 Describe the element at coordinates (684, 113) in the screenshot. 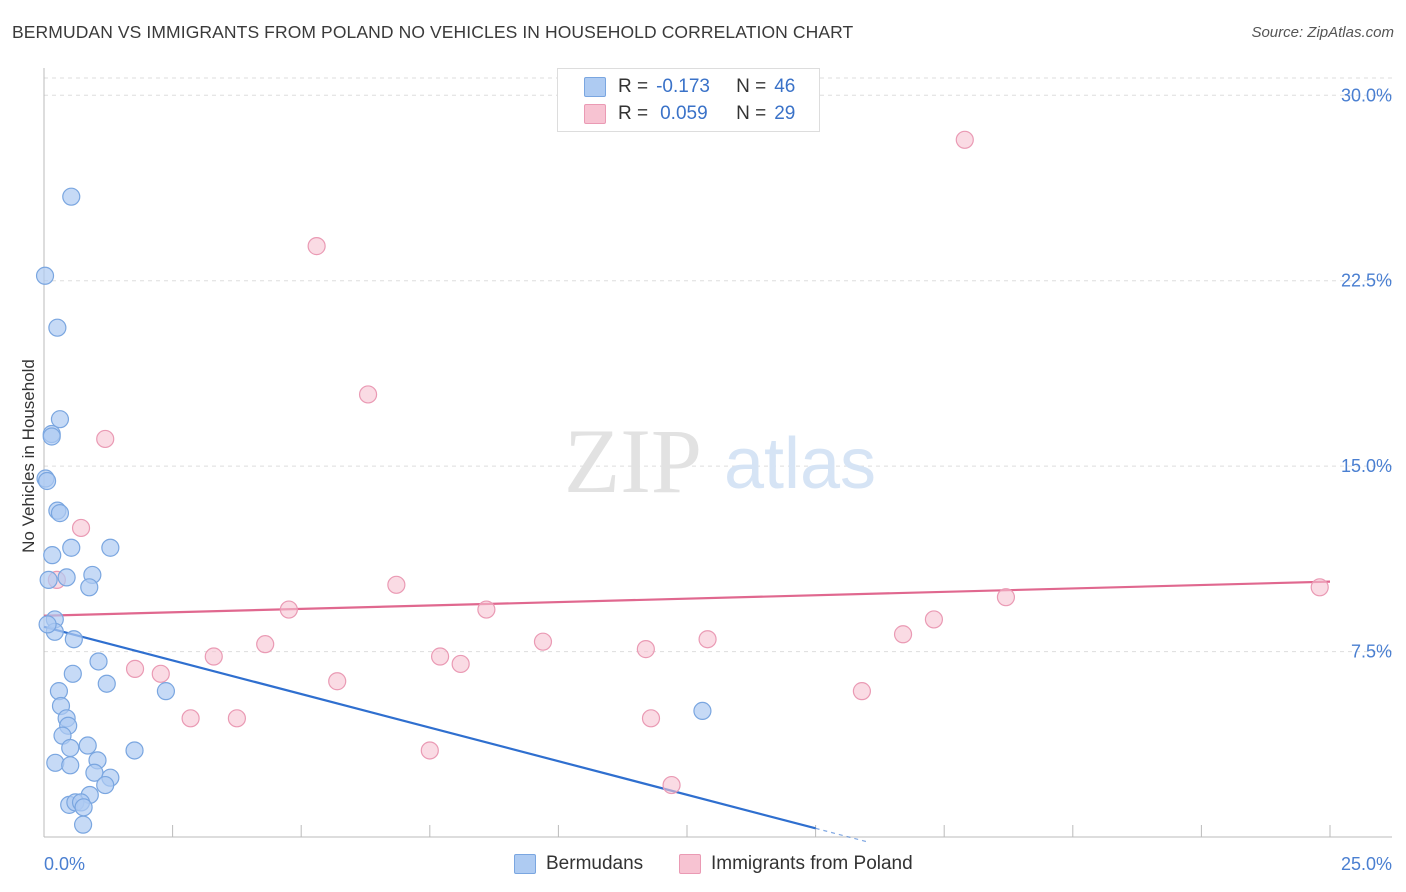

I see `legend-r-value: 0.059` at that location.